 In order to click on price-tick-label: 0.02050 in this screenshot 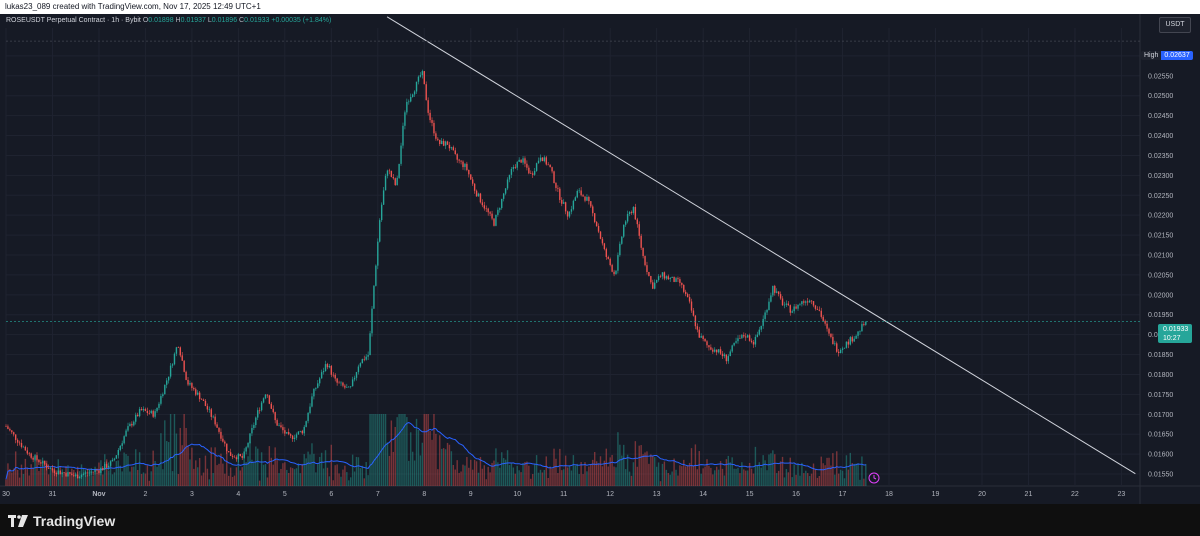, I will do `click(1160, 275)`.